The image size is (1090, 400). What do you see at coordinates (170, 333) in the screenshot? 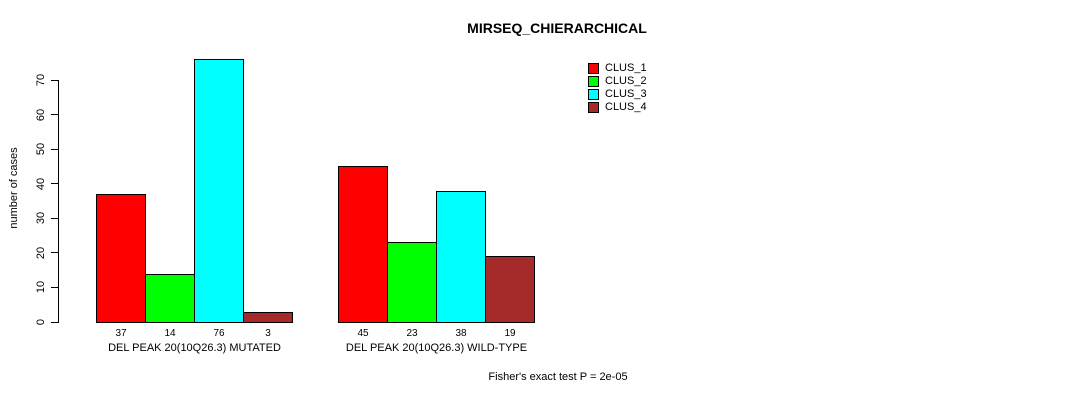
I see `bar-value-label: 14` at bounding box center [170, 333].